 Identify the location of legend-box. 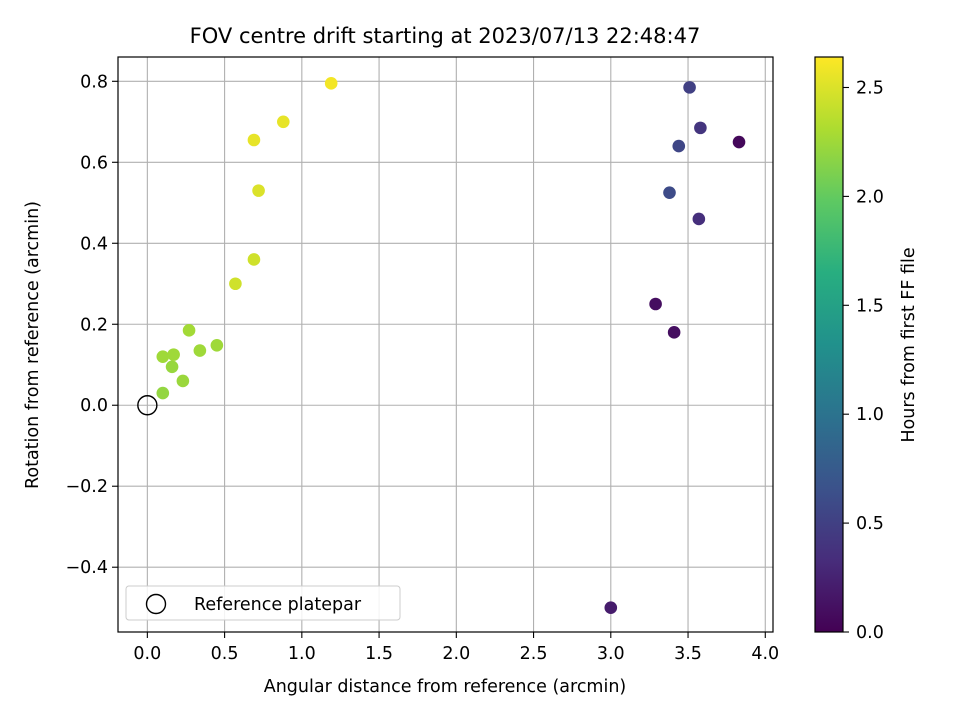
(263, 603).